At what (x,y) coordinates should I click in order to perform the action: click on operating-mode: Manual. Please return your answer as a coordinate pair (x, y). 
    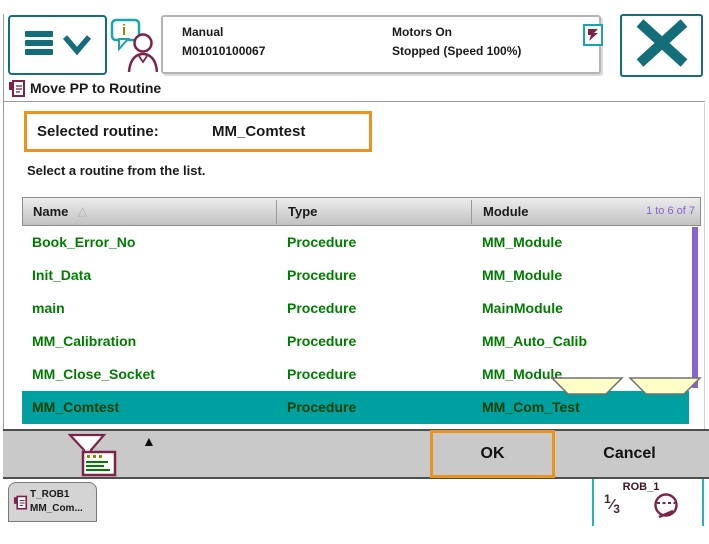
    Looking at the image, I should click on (203, 32).